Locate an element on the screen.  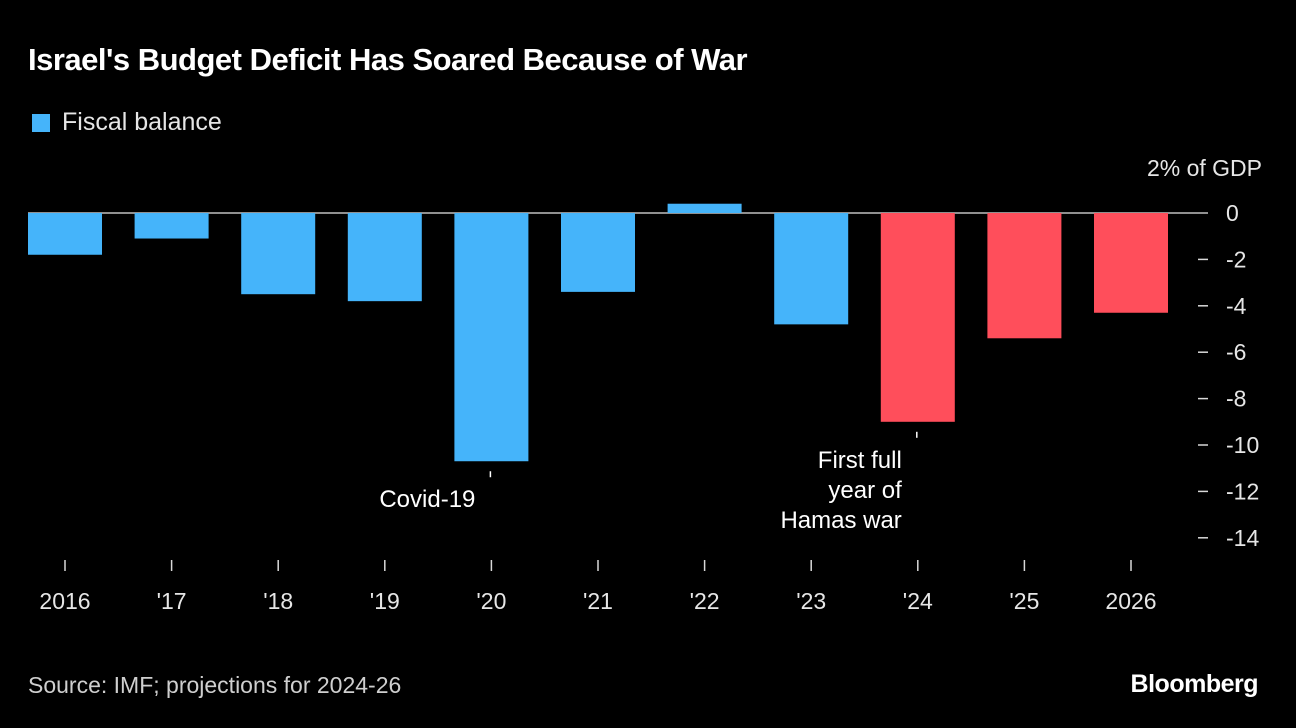
x-tick-label: '17 is located at coordinates (172, 601).